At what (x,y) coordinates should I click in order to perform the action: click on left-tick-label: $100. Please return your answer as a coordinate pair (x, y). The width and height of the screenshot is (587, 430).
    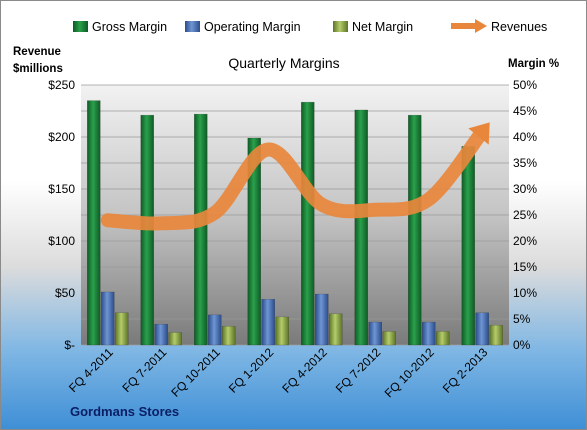
    Looking at the image, I should click on (61, 241).